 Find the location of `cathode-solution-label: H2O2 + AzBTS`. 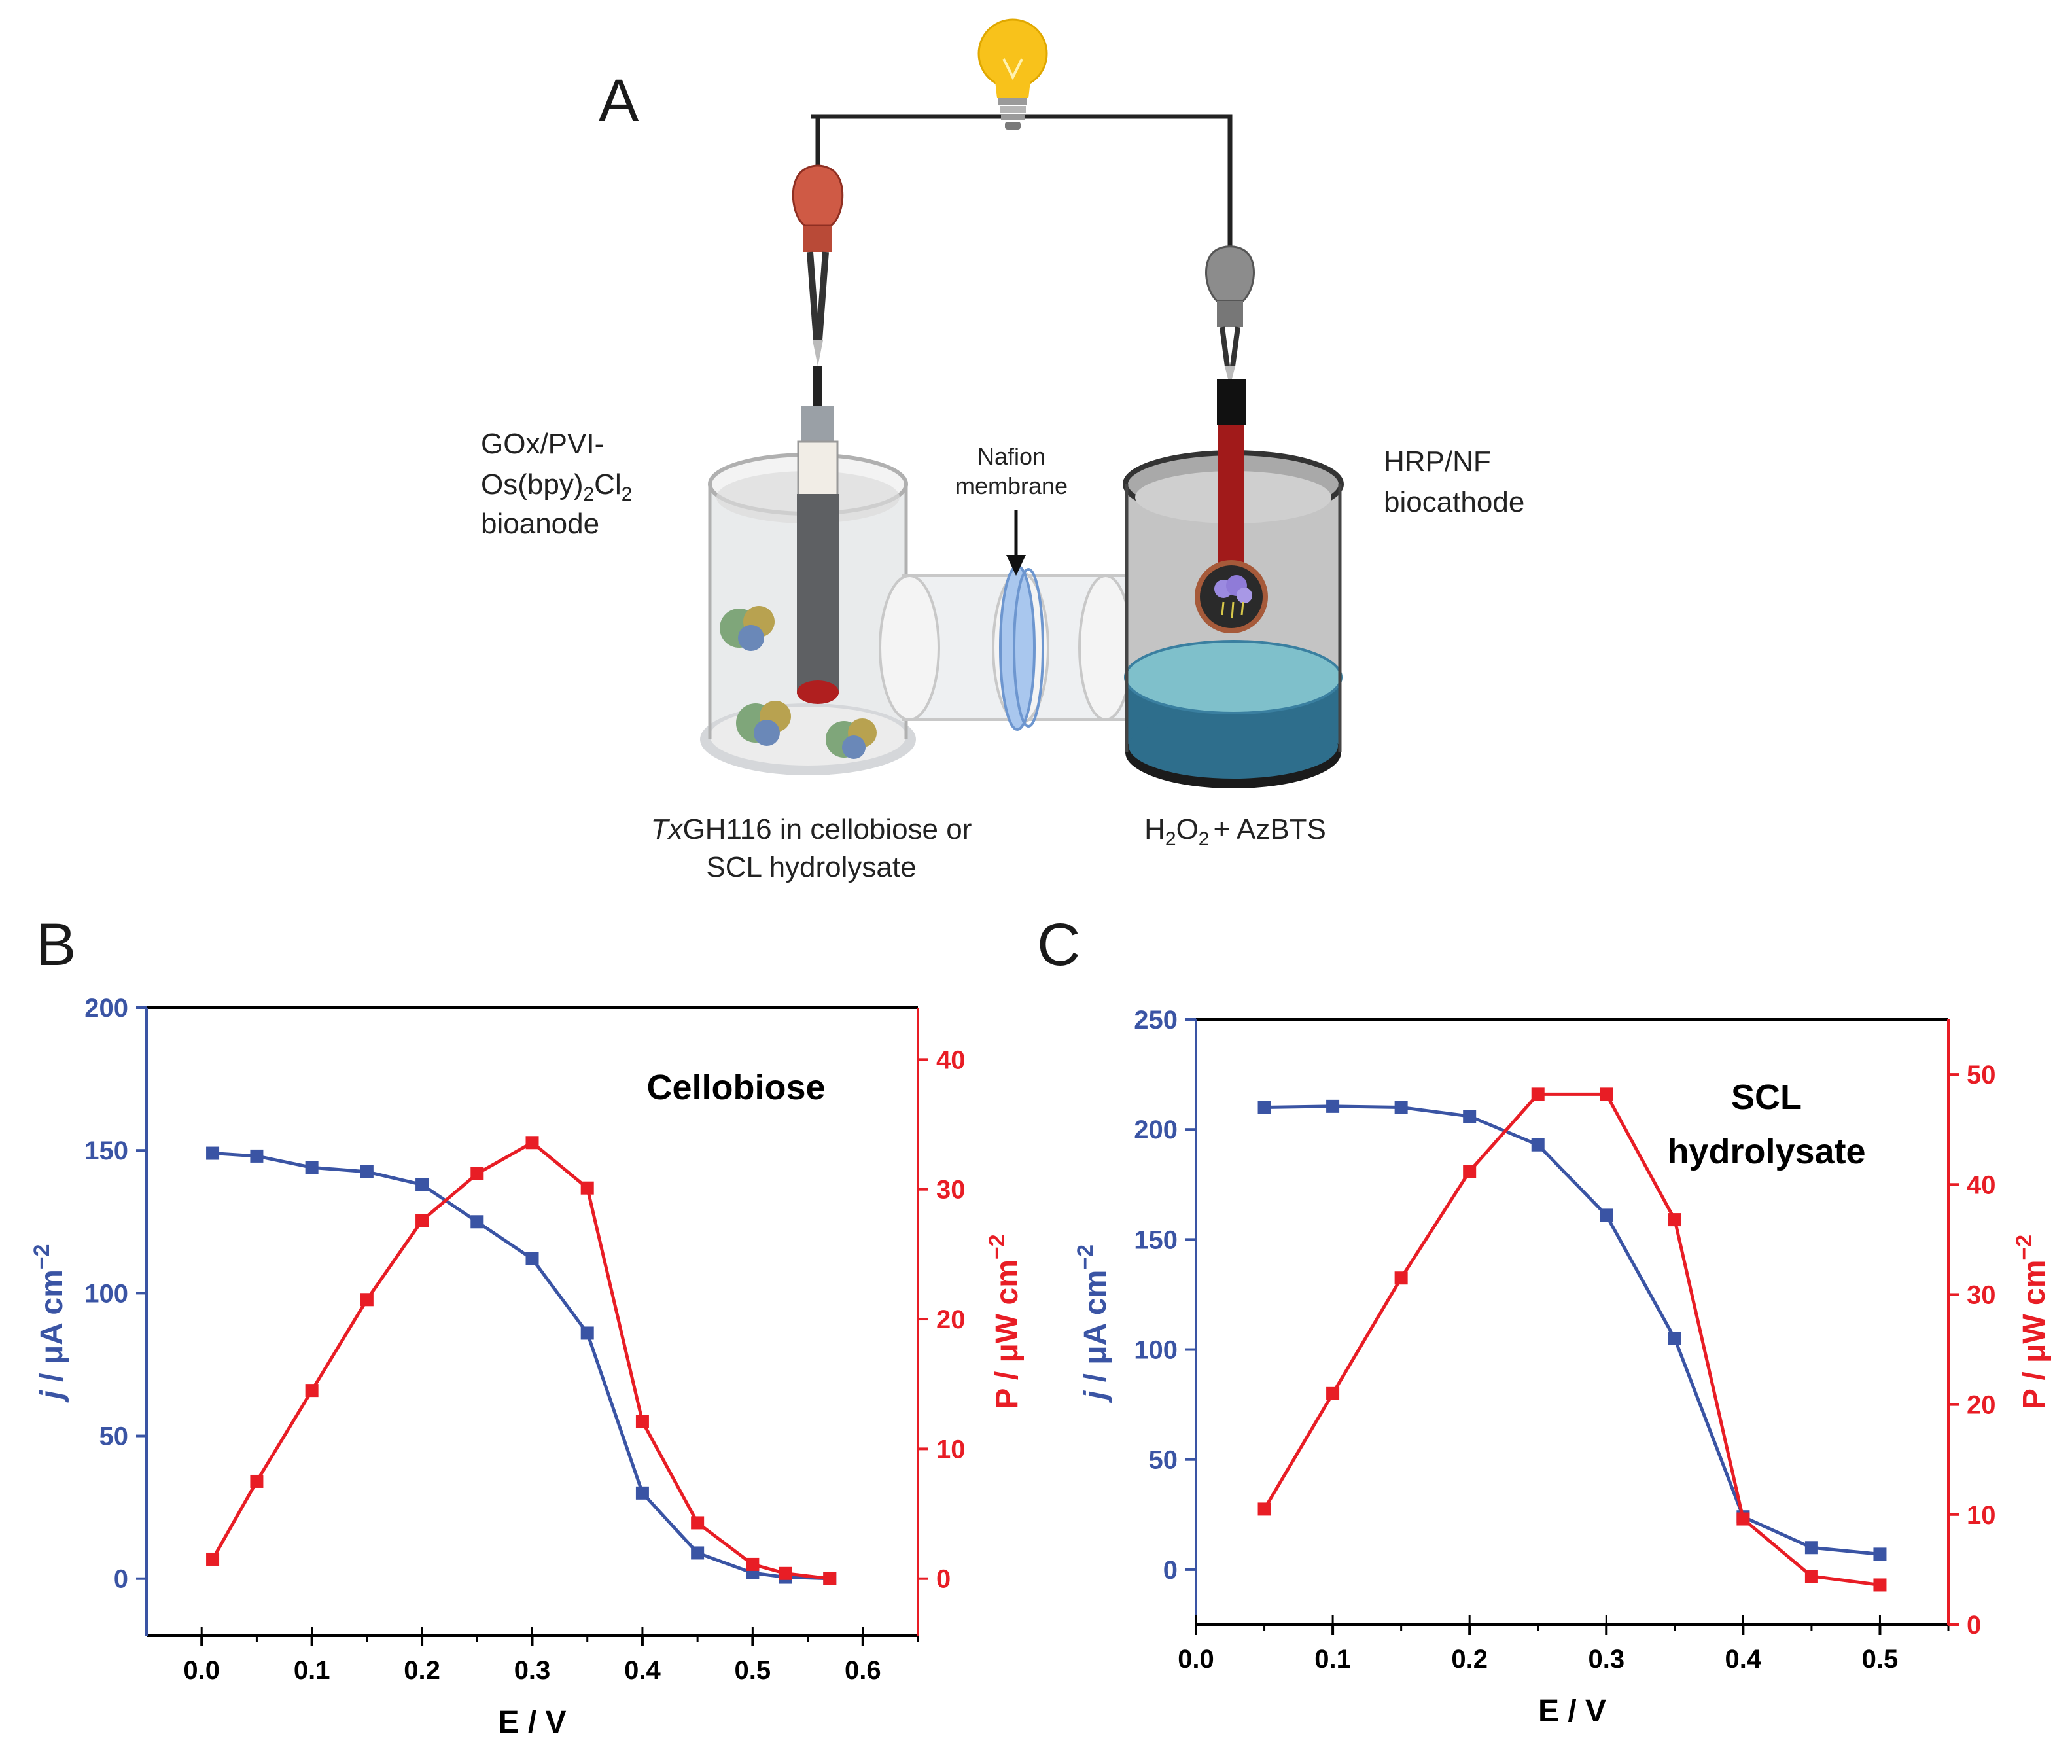

cathode-solution-label: H2O2 + AzBTS is located at coordinates (1235, 831).